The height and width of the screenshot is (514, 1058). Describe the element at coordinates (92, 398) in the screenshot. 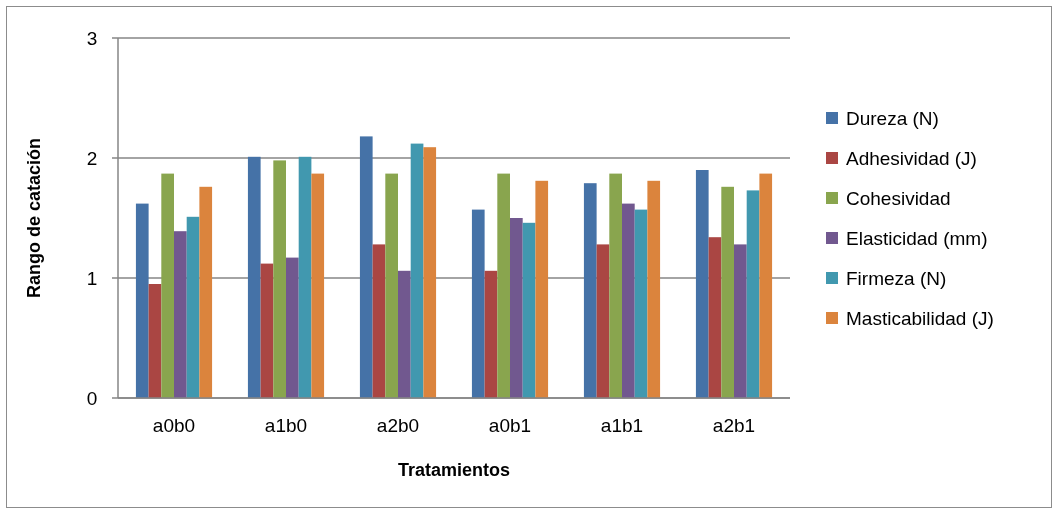

I see `y-tick-label: 0` at that location.